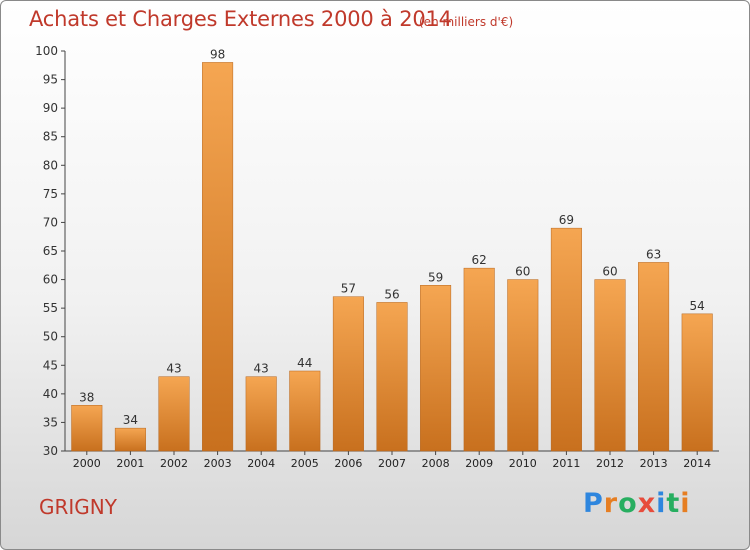  What do you see at coordinates (479, 260) in the screenshot?
I see `value-label: 62` at bounding box center [479, 260].